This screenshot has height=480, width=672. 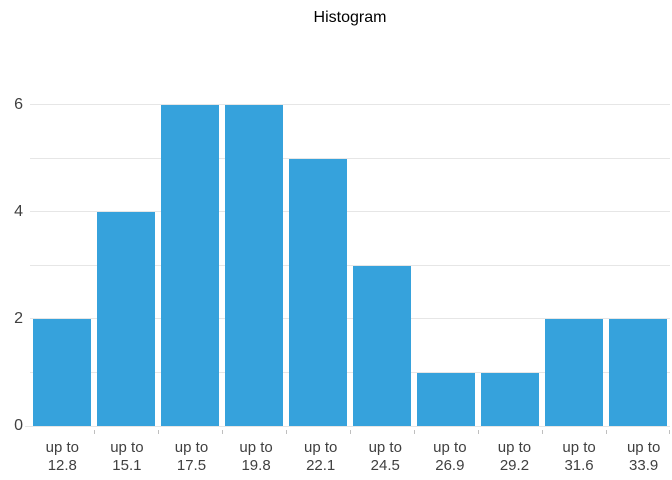 I want to click on x-axis-baseline, so click(x=347, y=426).